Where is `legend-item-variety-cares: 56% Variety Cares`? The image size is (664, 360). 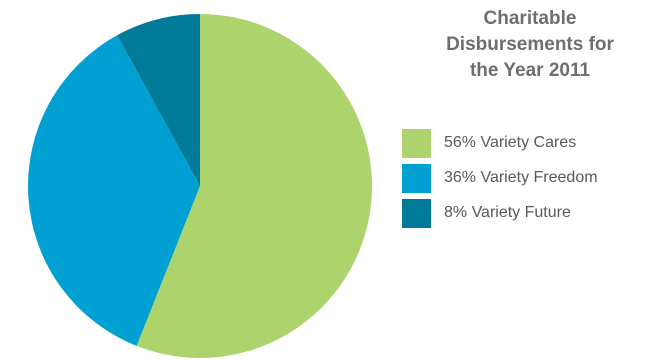
legend-item-variety-cares: 56% Variety Cares is located at coordinates (533, 143).